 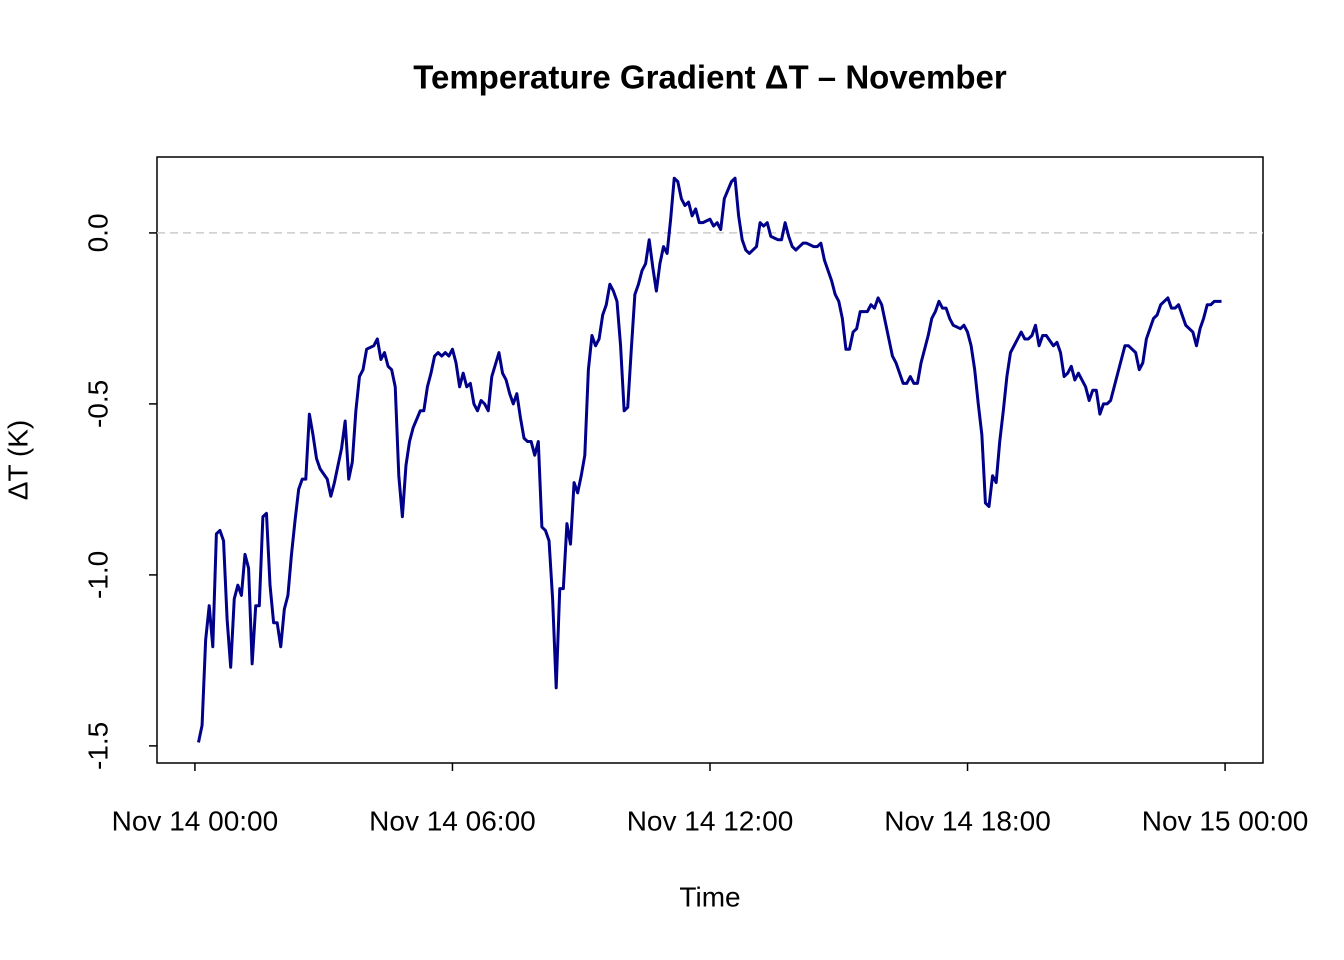 I want to click on x-axis-label: Time, so click(x=709, y=896).